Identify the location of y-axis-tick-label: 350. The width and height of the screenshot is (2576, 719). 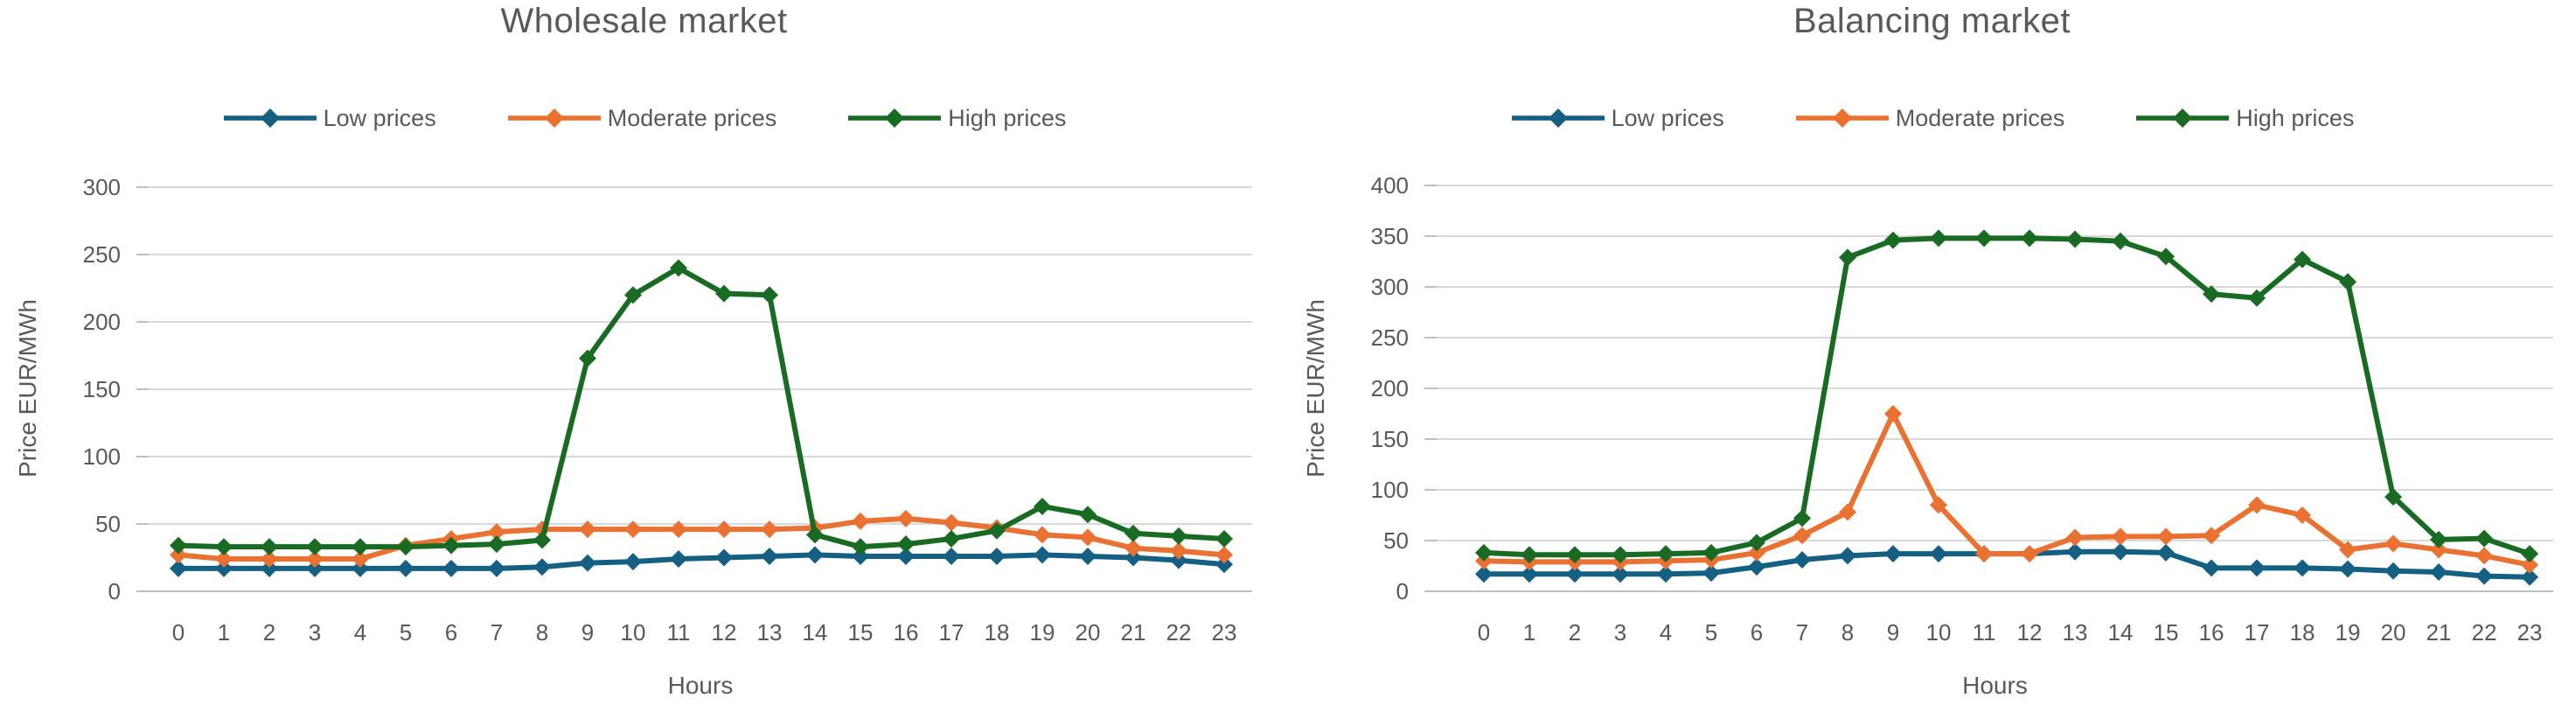
(1390, 236).